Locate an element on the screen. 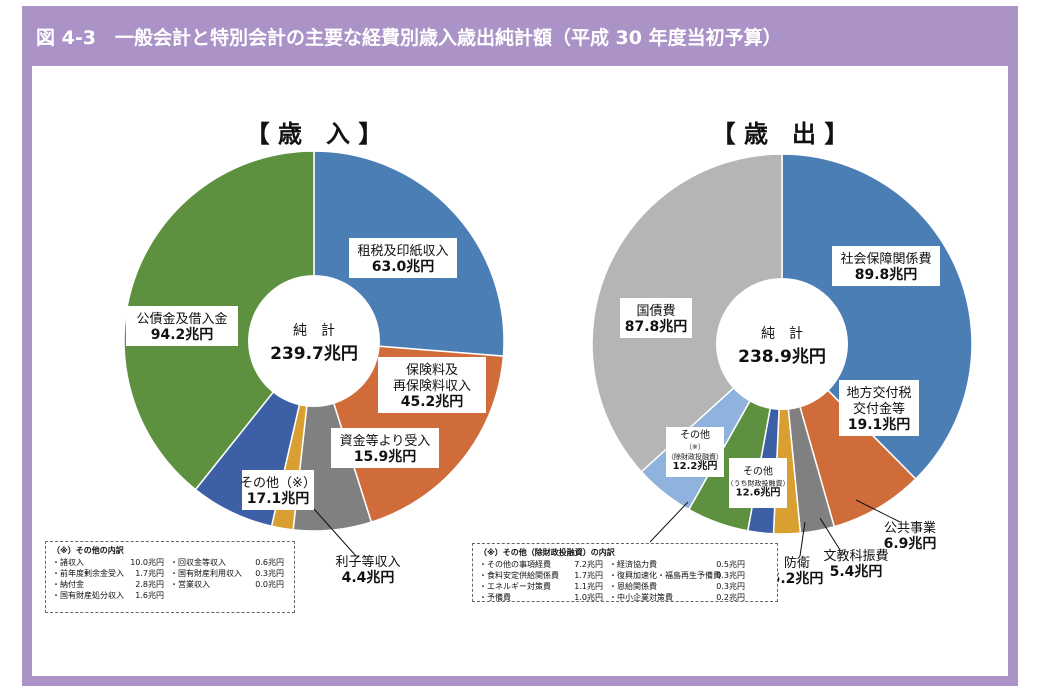 Image resolution: width=1040 pixels, height=694 pixels. slice-label-0-2-0: 資金等より受入 is located at coordinates (385, 441).